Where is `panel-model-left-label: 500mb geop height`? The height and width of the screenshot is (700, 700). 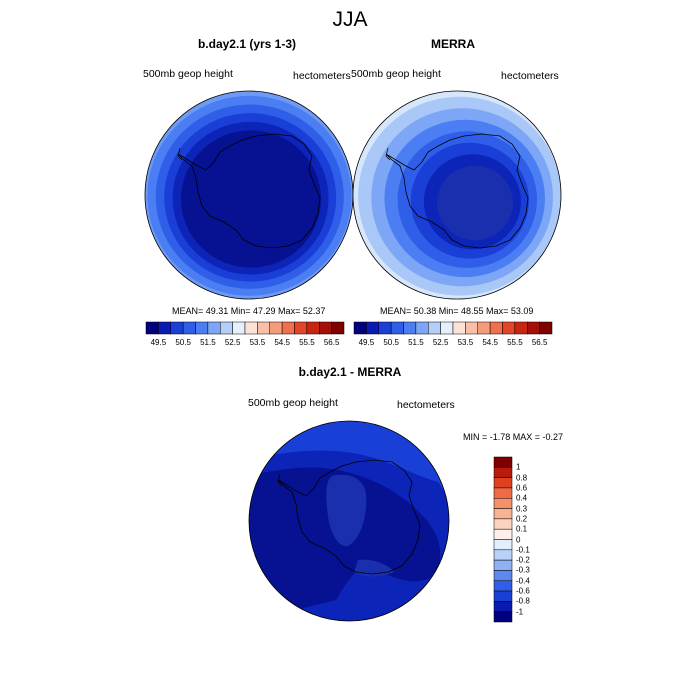 panel-model-left-label: 500mb geop height is located at coordinates (188, 74).